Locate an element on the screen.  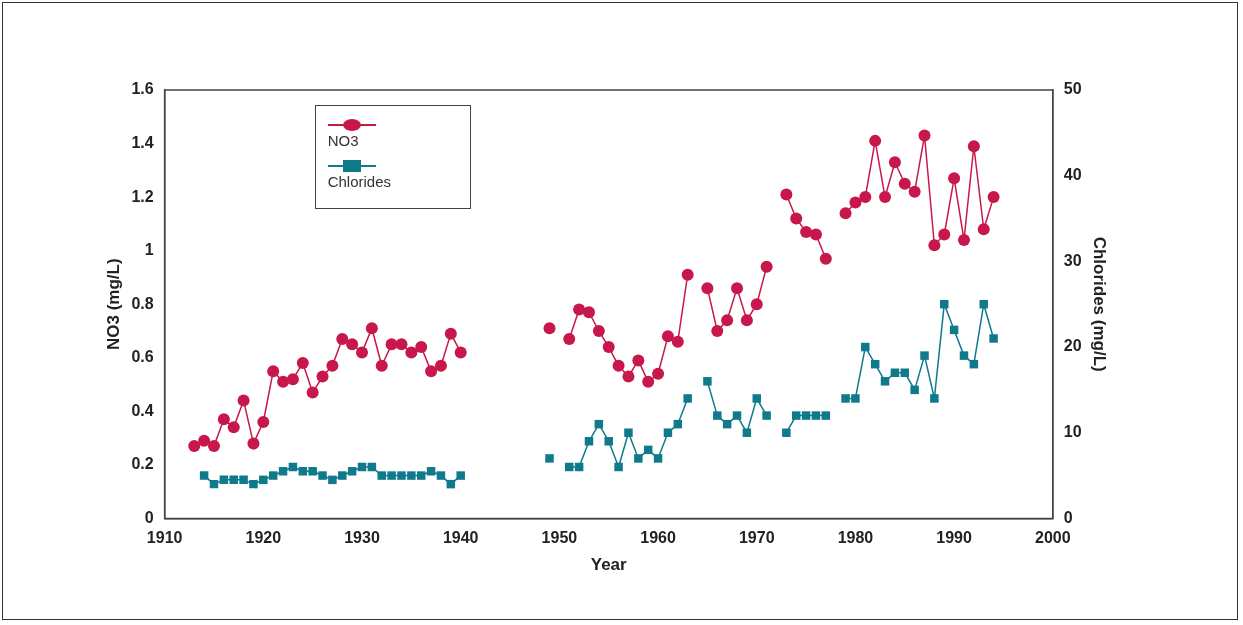
x-tick-label: 1970 is located at coordinates (756, 538).